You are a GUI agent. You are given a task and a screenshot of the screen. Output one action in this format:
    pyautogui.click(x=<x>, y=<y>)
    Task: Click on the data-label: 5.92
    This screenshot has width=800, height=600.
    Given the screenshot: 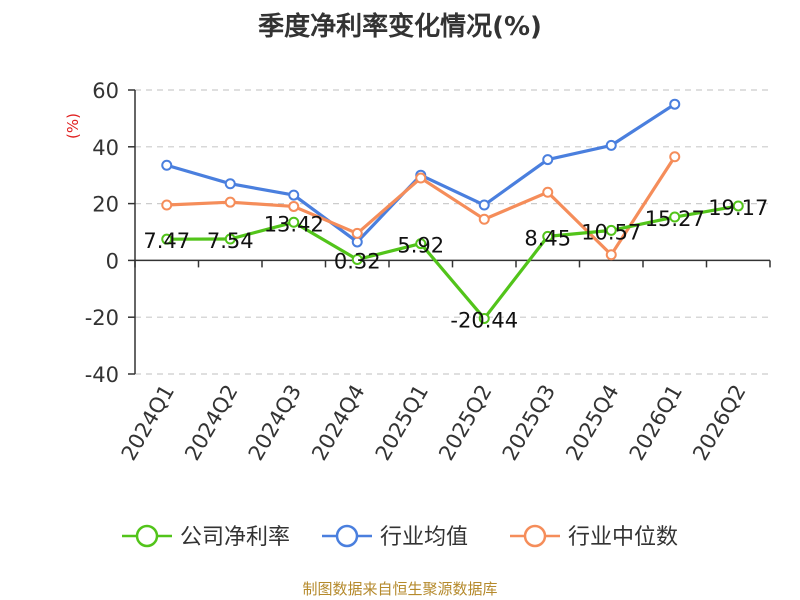 What is the action you would take?
    pyautogui.click(x=420, y=246)
    